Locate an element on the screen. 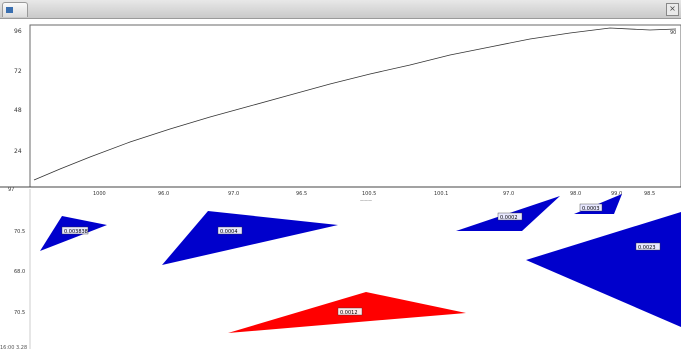  axis-label: 99.0 is located at coordinates (616, 194).